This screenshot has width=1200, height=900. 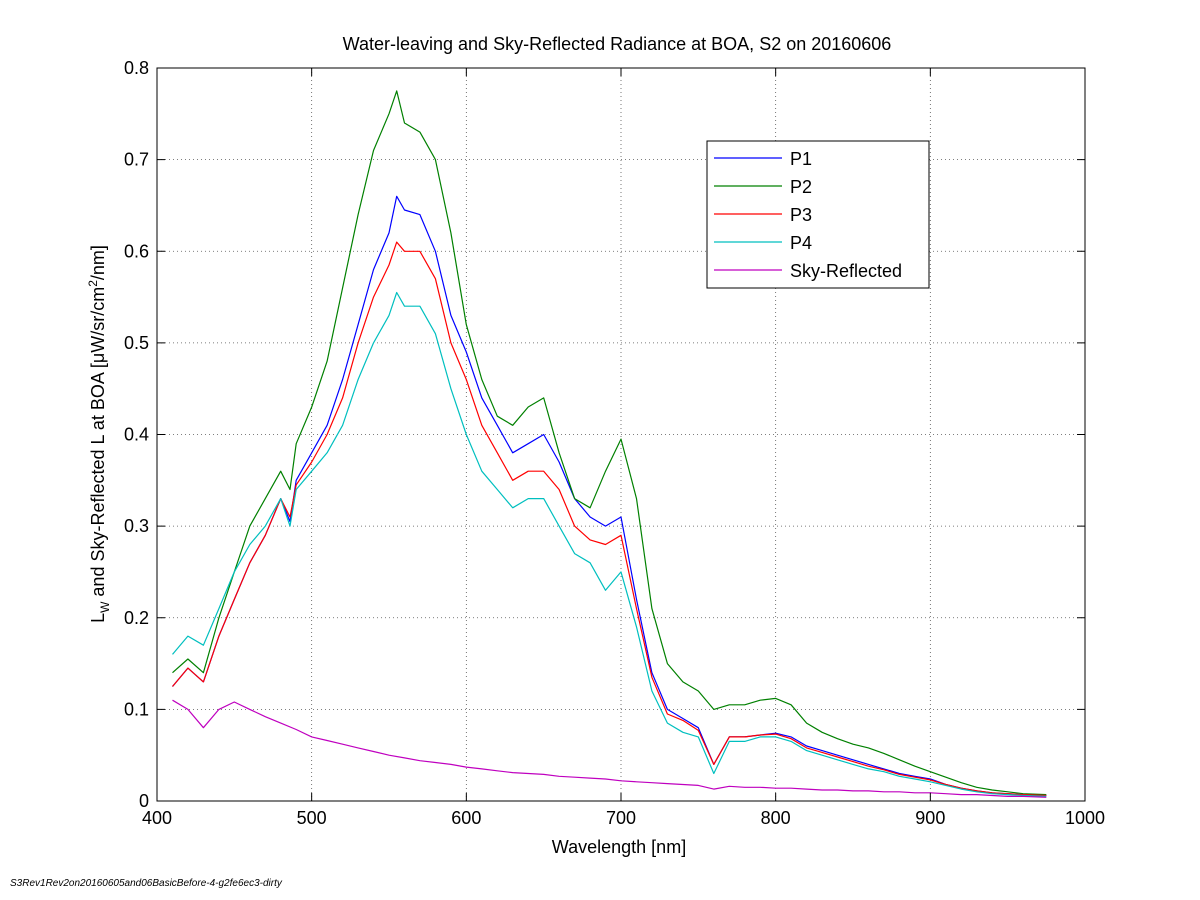 I want to click on x-tick-label: 500, so click(x=312, y=818).